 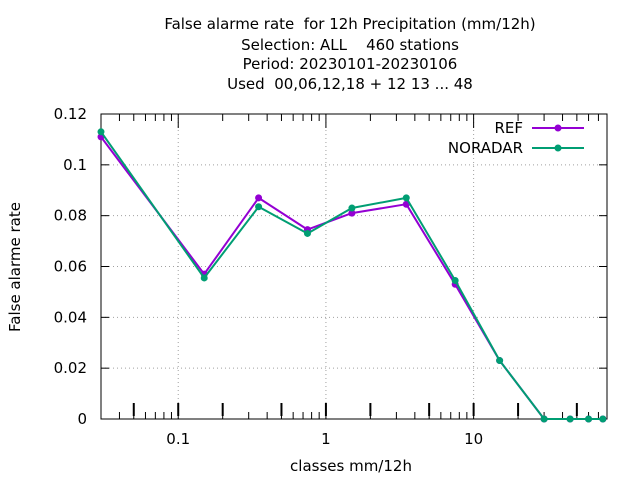 I want to click on x-tick-label: 10, so click(x=473, y=439).